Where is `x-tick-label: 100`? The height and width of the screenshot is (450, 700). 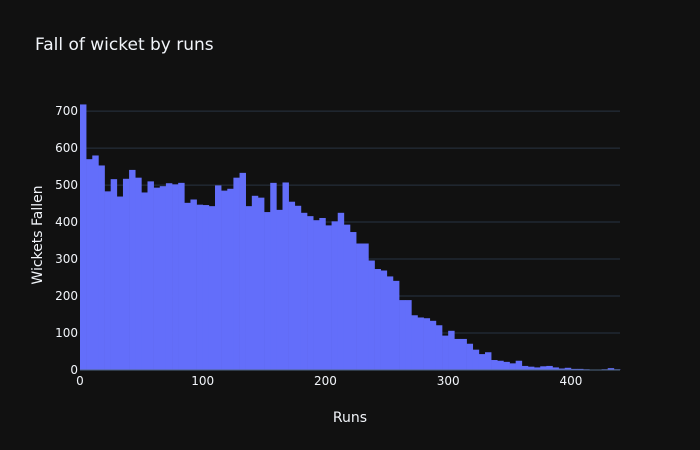
x-tick-label: 100 is located at coordinates (202, 381).